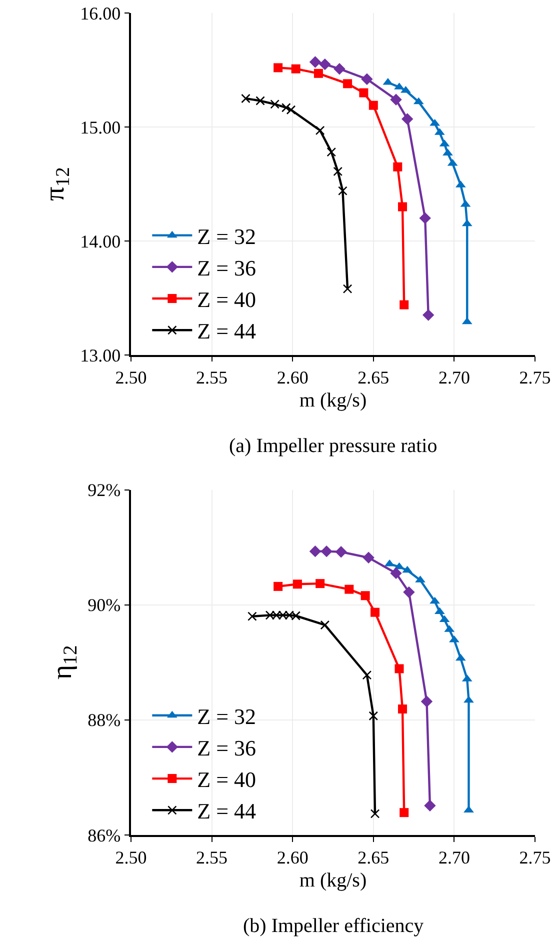 Image resolution: width=553 pixels, height=946 pixels. I want to click on y-tick-label: 14.00, so click(100, 241).